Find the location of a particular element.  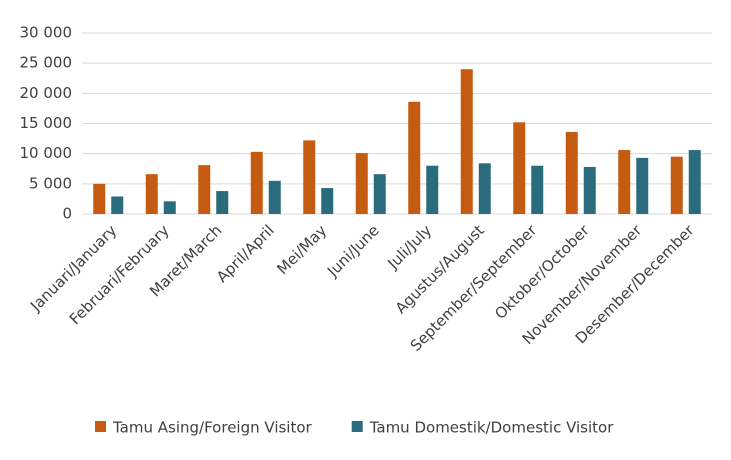

y-tick-label: 5 000 is located at coordinates (50, 183).